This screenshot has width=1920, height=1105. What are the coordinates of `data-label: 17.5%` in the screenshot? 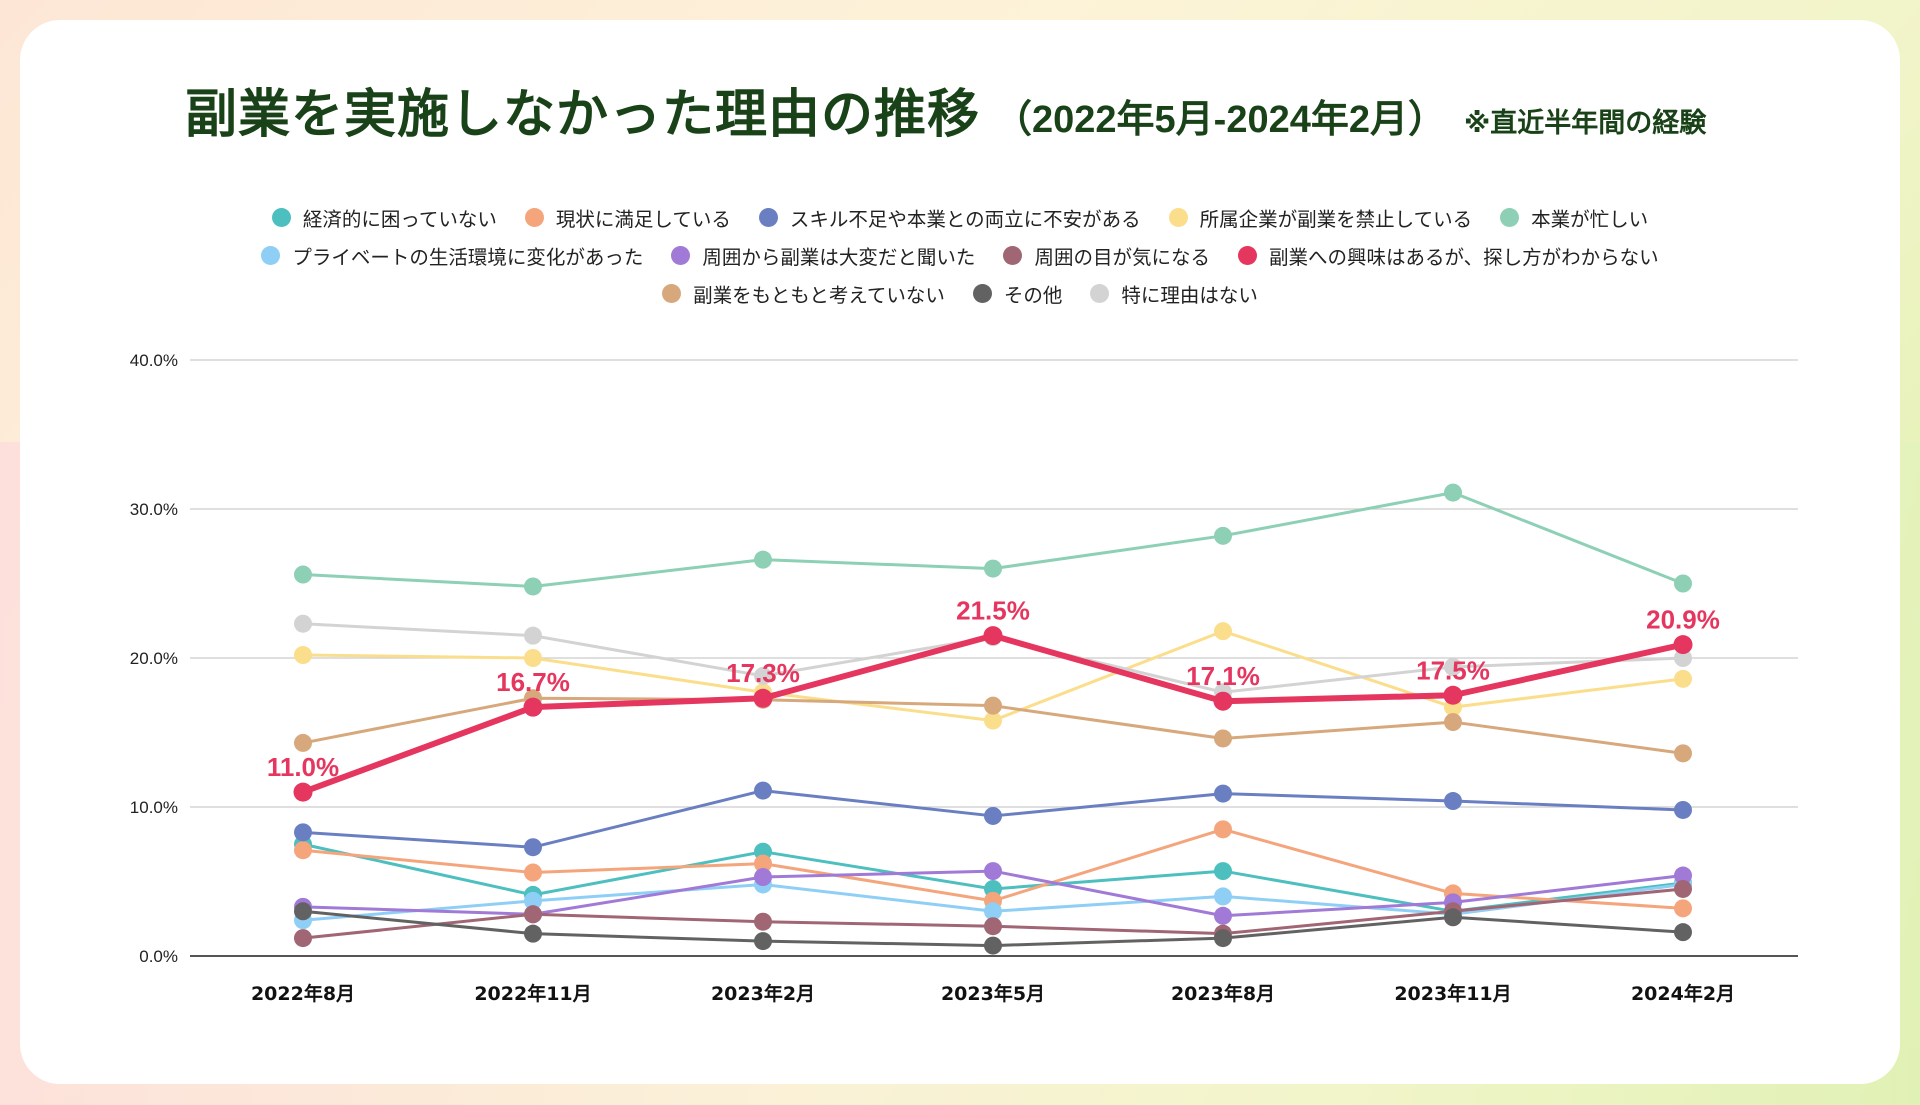 It's located at (1453, 670).